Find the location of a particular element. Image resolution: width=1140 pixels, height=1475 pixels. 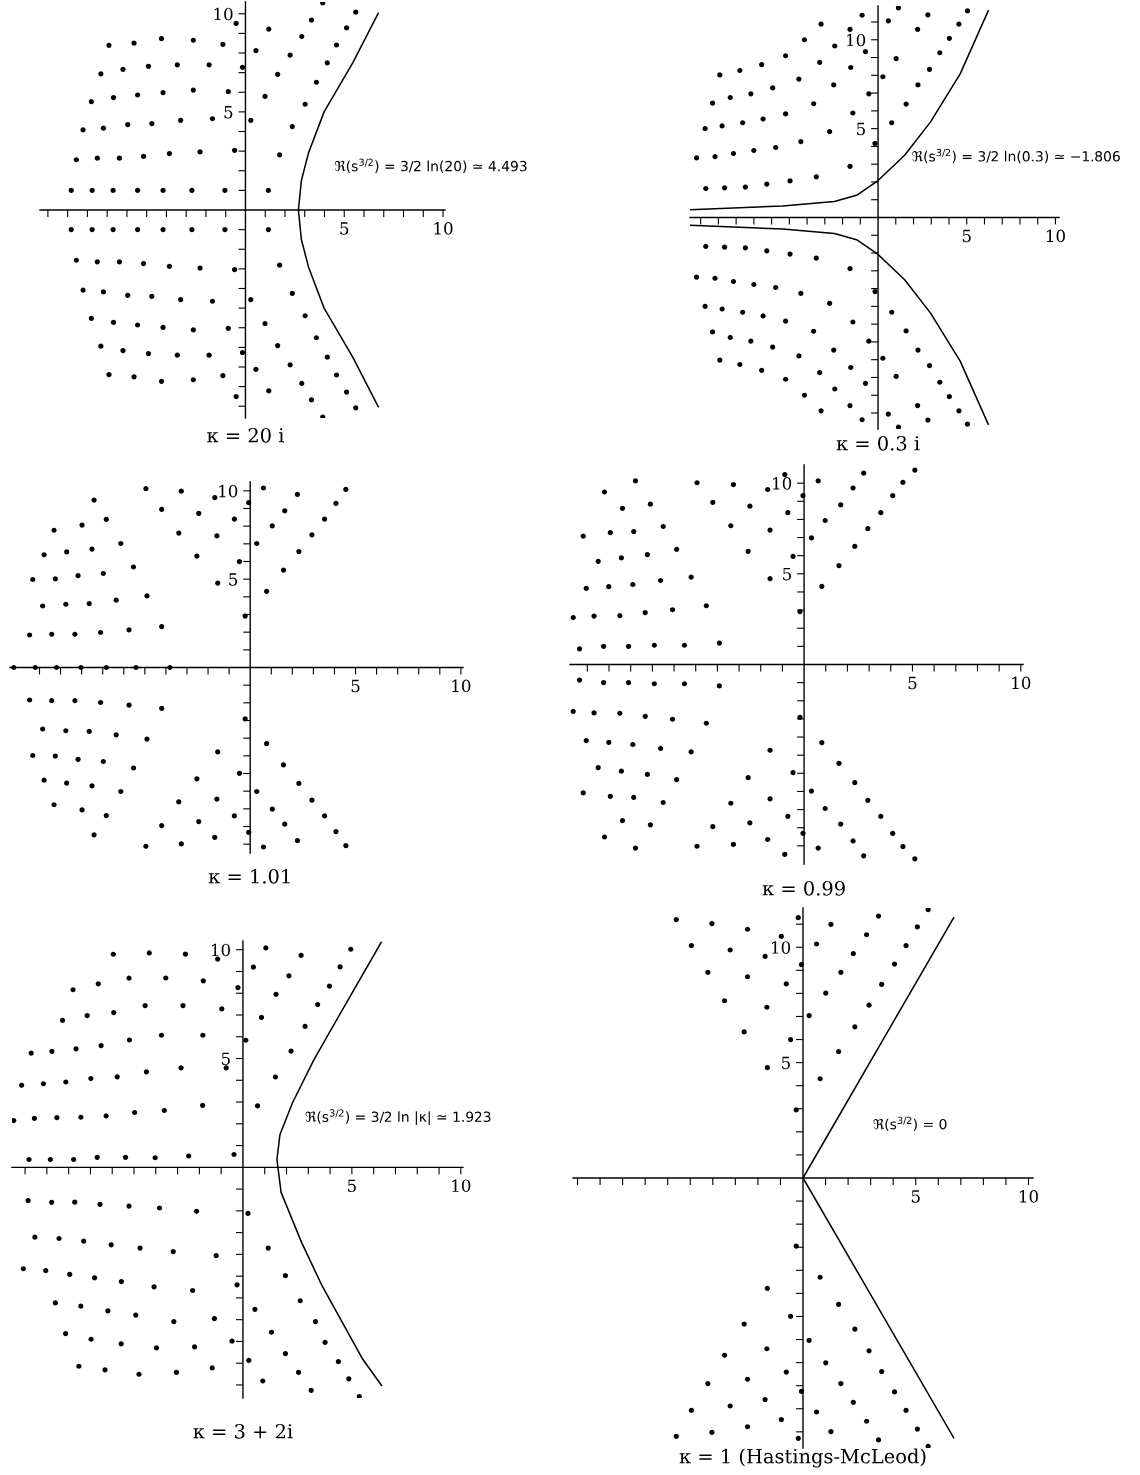

annotation: ℜ(s$^{3/2}$) = 0 is located at coordinates (910, 1124).